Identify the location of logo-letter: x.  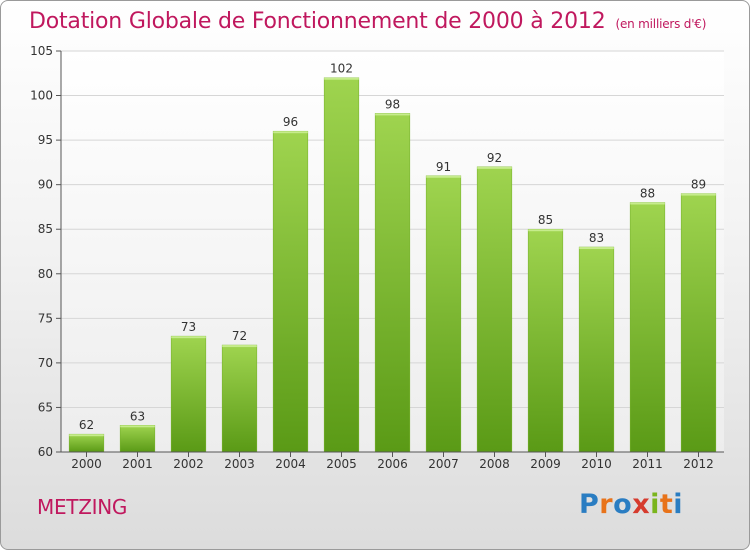
(641, 504).